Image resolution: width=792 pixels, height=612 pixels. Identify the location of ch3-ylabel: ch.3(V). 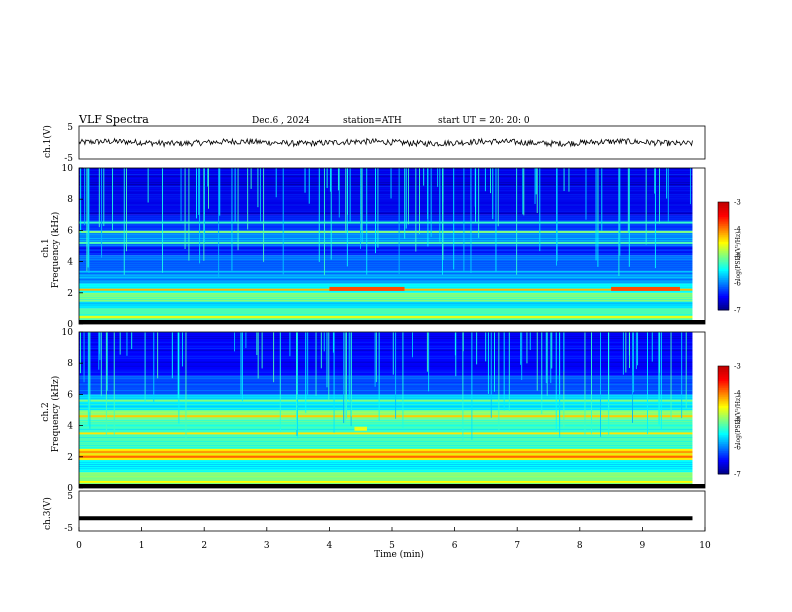
(47, 513).